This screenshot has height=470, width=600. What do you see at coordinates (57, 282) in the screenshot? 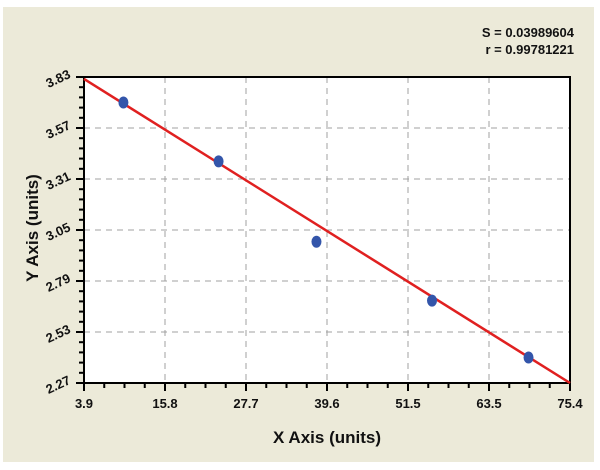
I see `y-tick-label: 2.79` at bounding box center [57, 282].